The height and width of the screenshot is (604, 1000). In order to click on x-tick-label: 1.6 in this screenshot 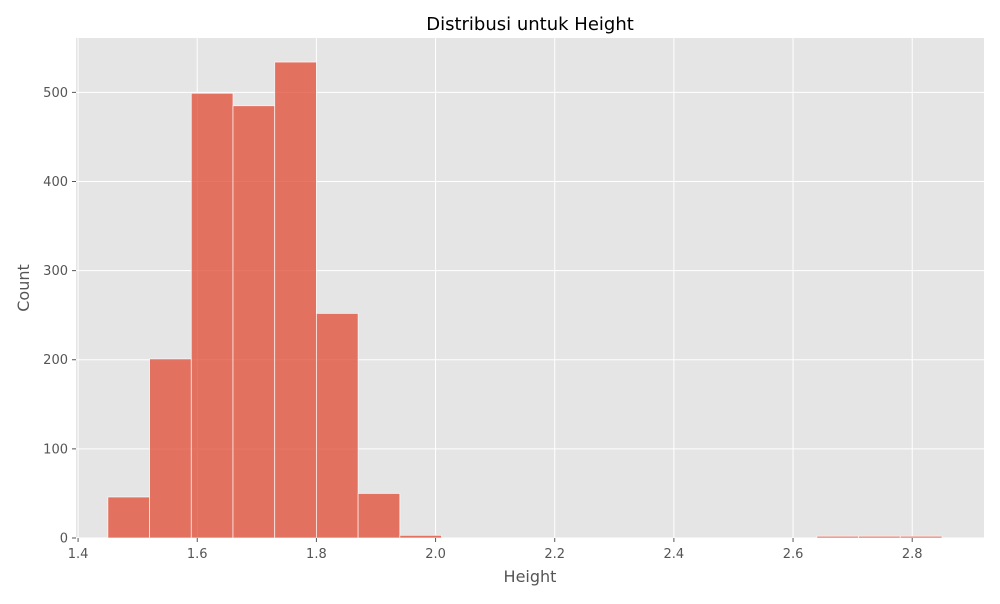, I will do `click(197, 554)`.